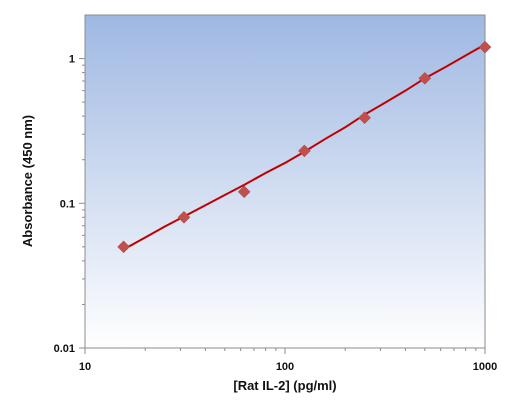  What do you see at coordinates (64, 349) in the screenshot?
I see `y-tick-label: 0.01` at bounding box center [64, 349].